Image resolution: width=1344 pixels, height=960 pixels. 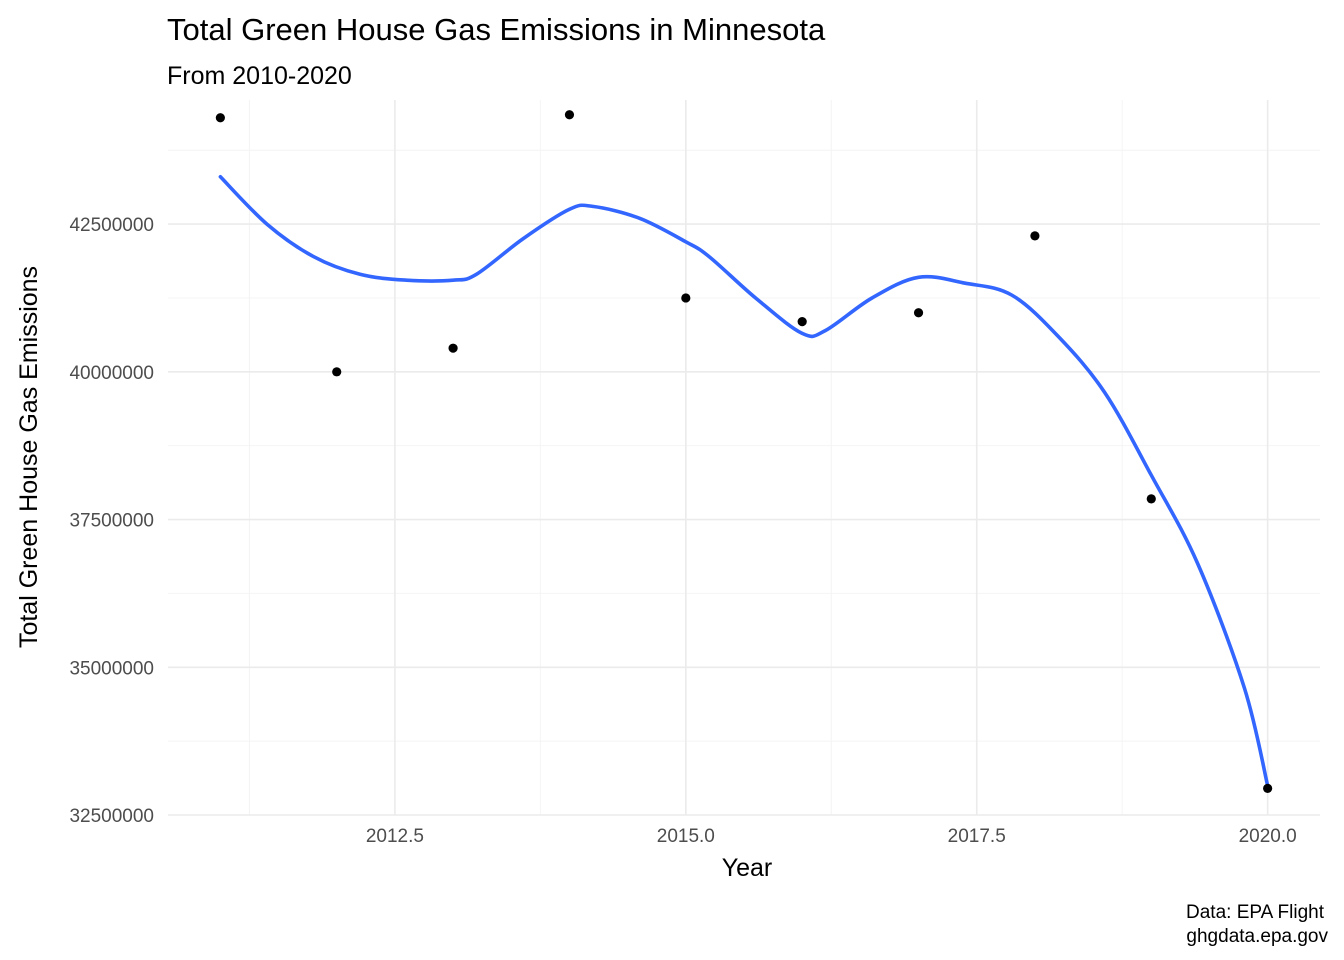 What do you see at coordinates (111, 225) in the screenshot?
I see `y-tick-label: 42500000` at bounding box center [111, 225].